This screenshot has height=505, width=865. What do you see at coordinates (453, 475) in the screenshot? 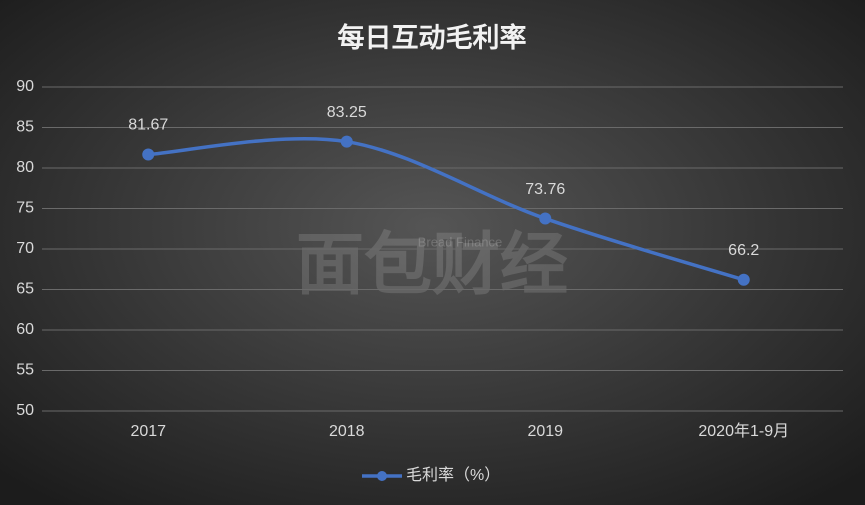
I see `legend-label: 毛利率（%）` at bounding box center [453, 475].